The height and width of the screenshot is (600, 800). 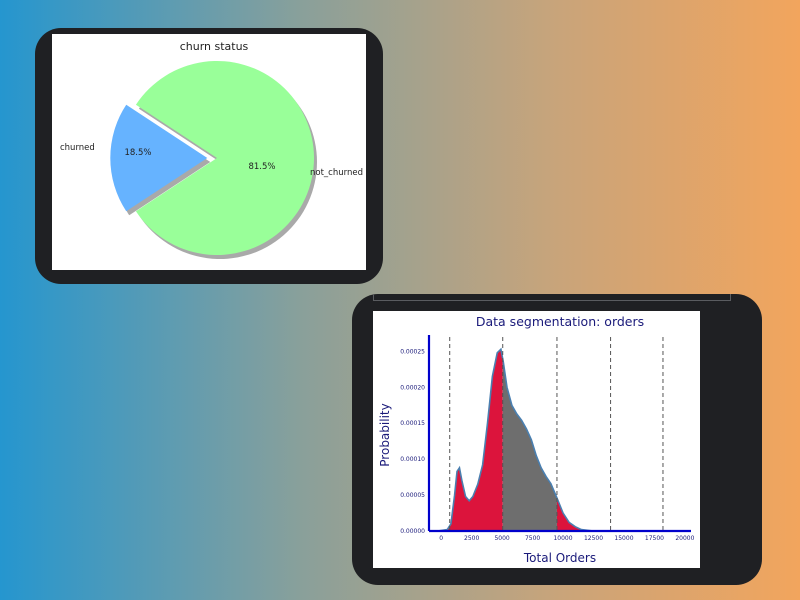 What do you see at coordinates (593, 538) in the screenshot?
I see `x-tick-label: 12500` at bounding box center [593, 538].